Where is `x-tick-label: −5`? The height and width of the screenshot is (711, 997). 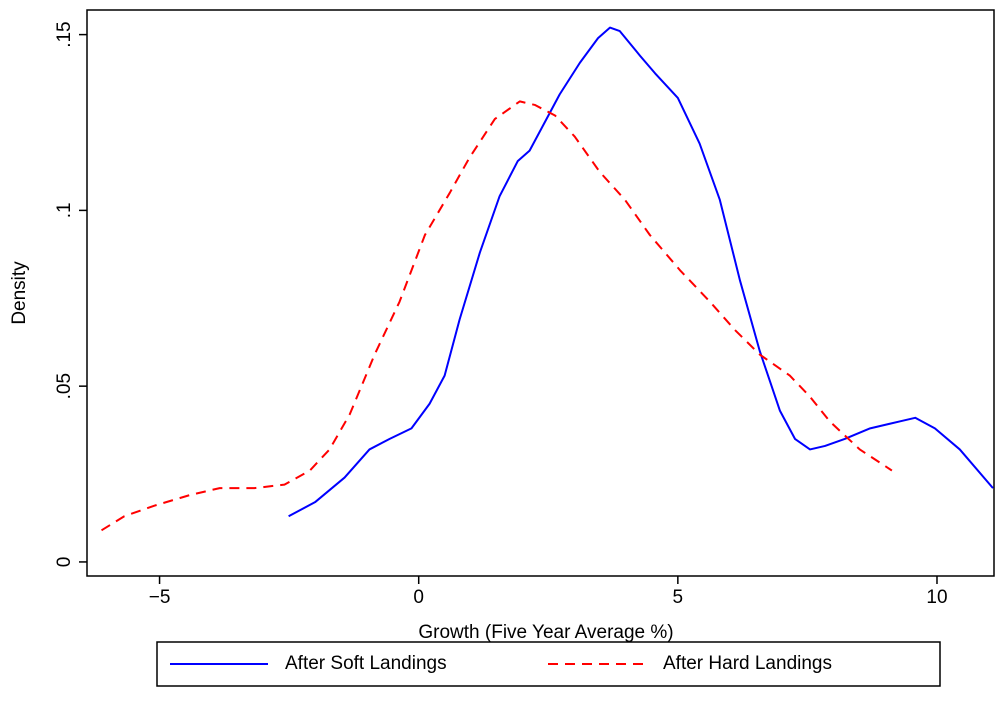 x-tick-label: −5 is located at coordinates (160, 597).